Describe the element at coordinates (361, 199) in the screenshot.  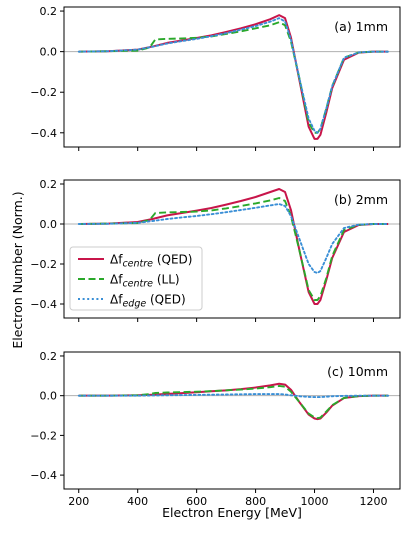
I see `panel-label: (b) 2mm` at that location.